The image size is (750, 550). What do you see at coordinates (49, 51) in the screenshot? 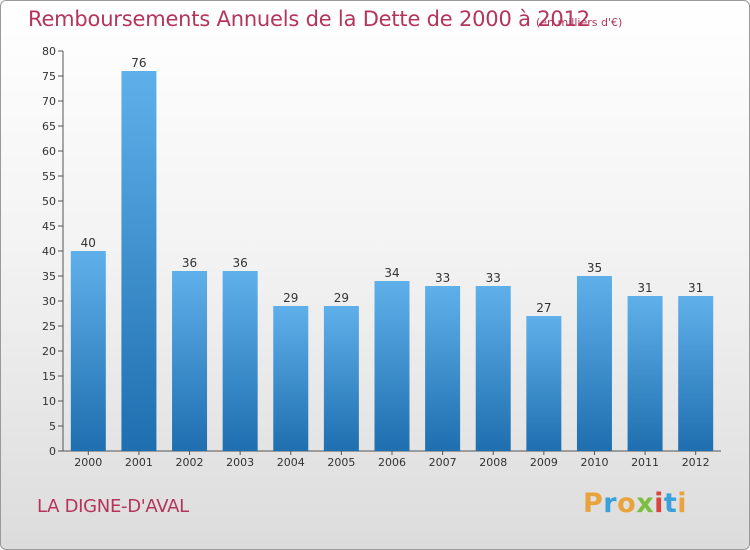
I see `y-tick-label: 80` at bounding box center [49, 51].